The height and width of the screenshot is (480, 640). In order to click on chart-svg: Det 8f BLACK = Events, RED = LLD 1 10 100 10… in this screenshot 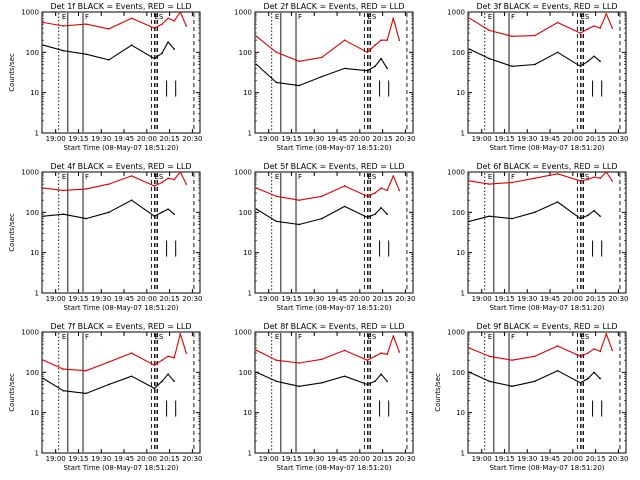, I will do `click(324, 397)`.